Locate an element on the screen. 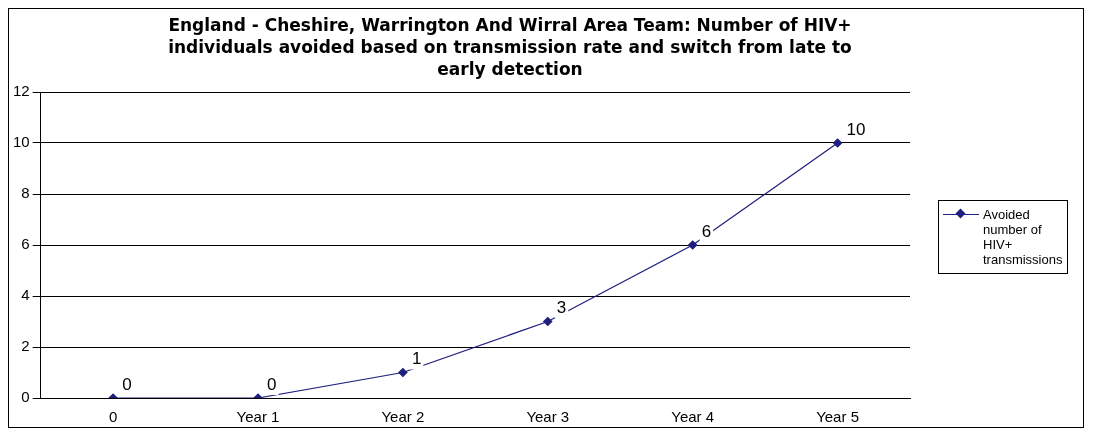 This screenshot has width=1094, height=438. y-tick-label: 10 is located at coordinates (21, 142).